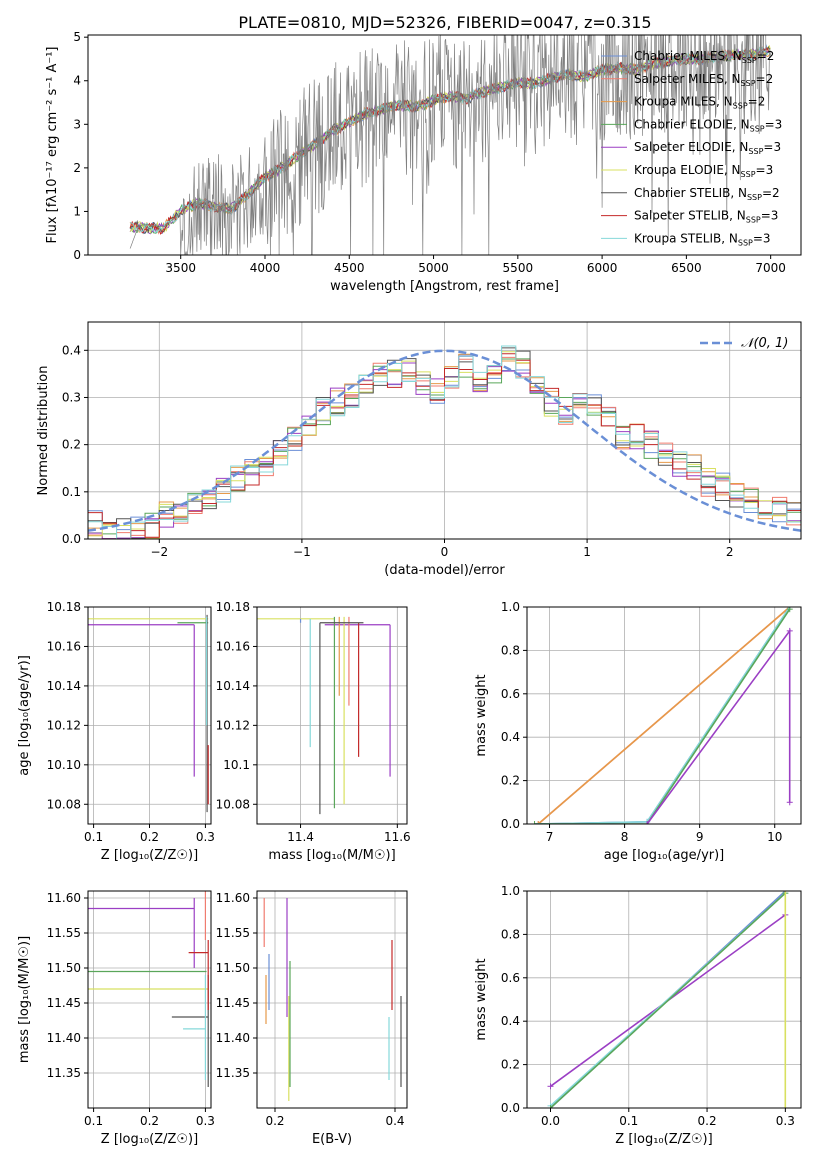  Describe the element at coordinates (77, 168) in the screenshot. I see `y-tick-label: 2` at that location.